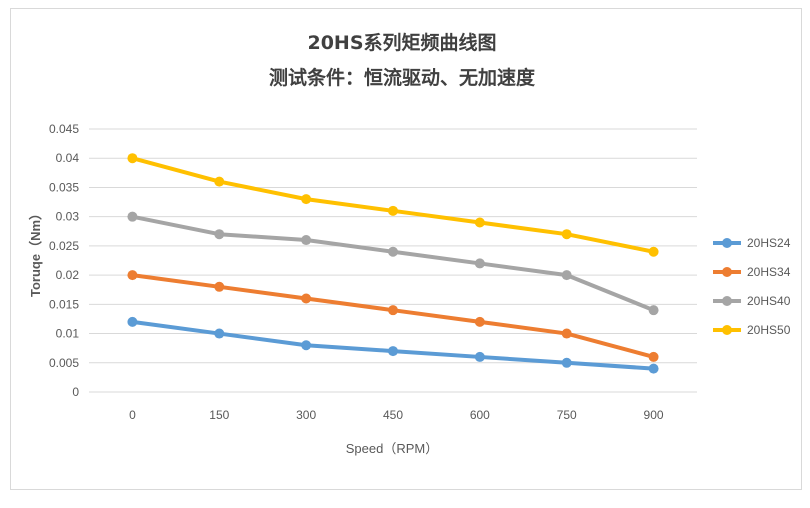 The image size is (810, 508). I want to click on y-tick-label: 0.04, so click(68, 158).